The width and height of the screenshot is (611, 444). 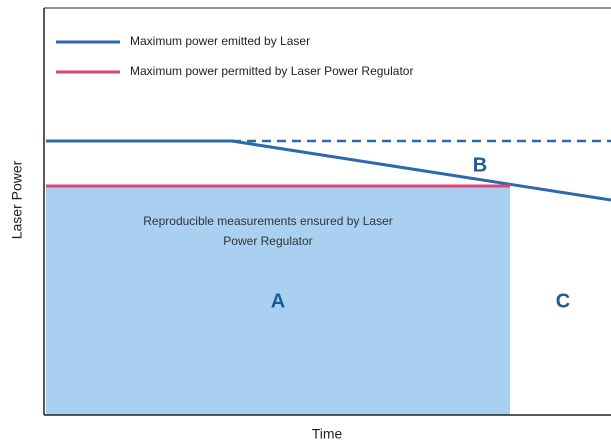 I want to click on y-axis-label: Laser Power, so click(x=17, y=199).